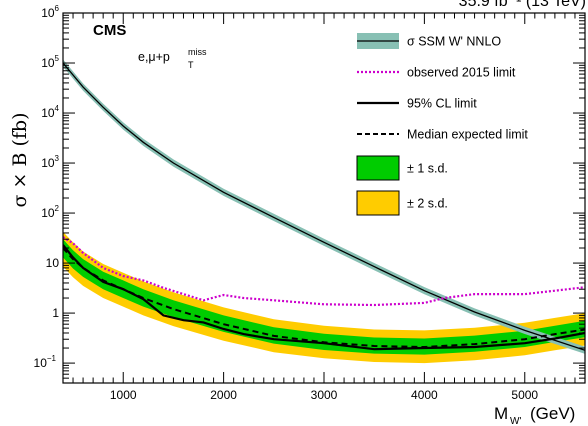  Describe the element at coordinates (427, 204) in the screenshot. I see `legend-label-s2: ± 2 s.d.` at that location.